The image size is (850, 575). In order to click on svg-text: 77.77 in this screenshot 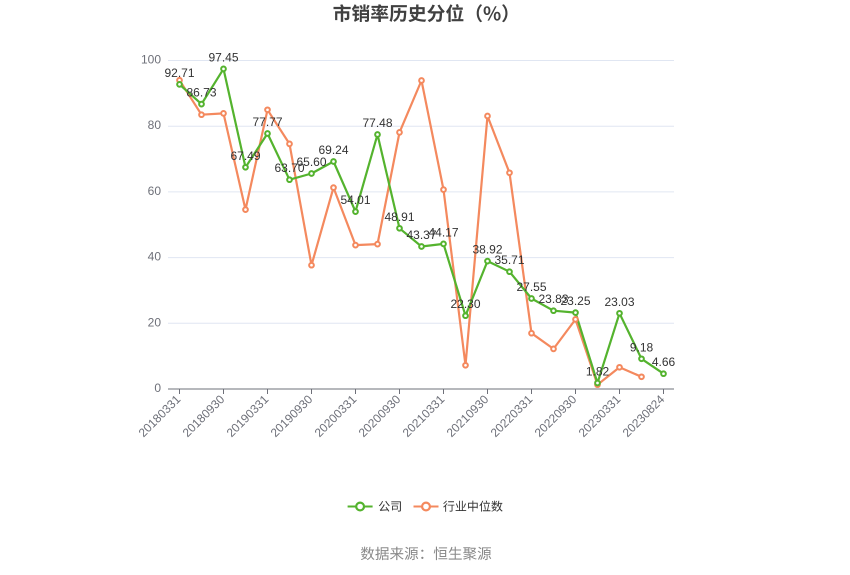, I will do `click(267, 122)`.